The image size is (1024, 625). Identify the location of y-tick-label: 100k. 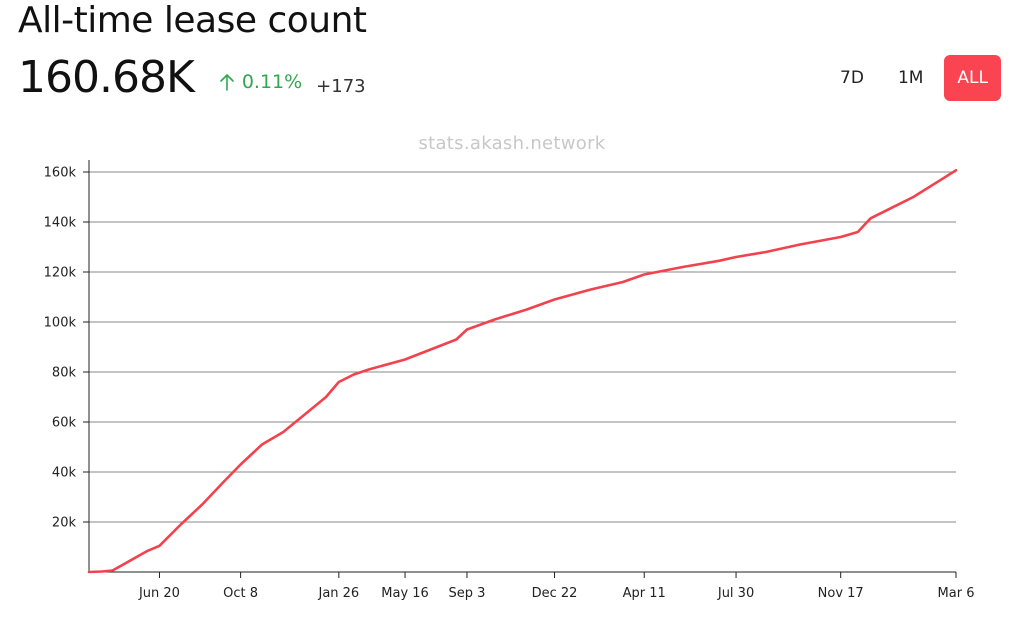
(60, 323).